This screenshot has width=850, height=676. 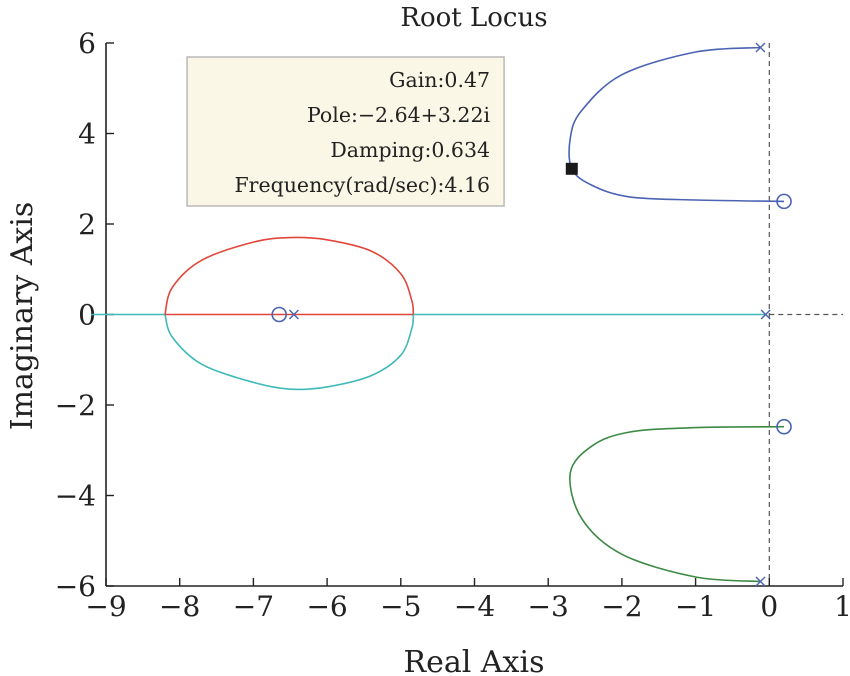 I want to click on datatip-gain: Gain:0.47, so click(x=439, y=80).